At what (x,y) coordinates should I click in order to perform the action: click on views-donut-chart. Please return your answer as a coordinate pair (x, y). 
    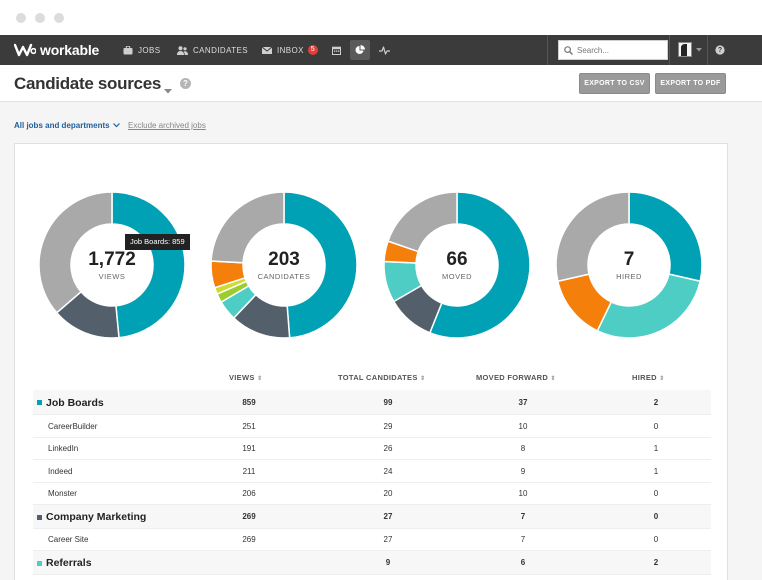
    Looking at the image, I should click on (112, 265).